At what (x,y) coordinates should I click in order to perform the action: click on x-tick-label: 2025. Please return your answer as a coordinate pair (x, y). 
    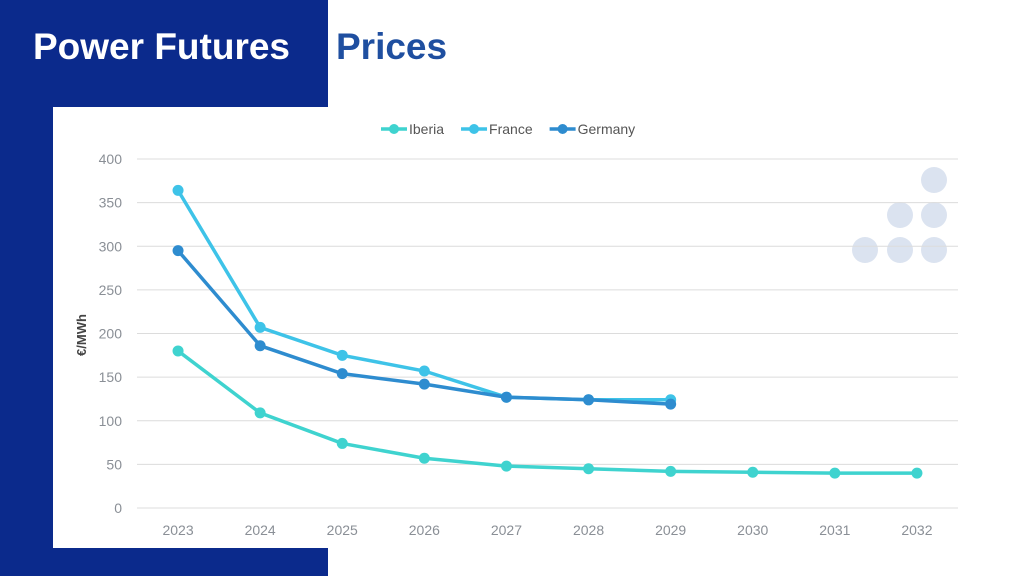
    Looking at the image, I should click on (342, 530).